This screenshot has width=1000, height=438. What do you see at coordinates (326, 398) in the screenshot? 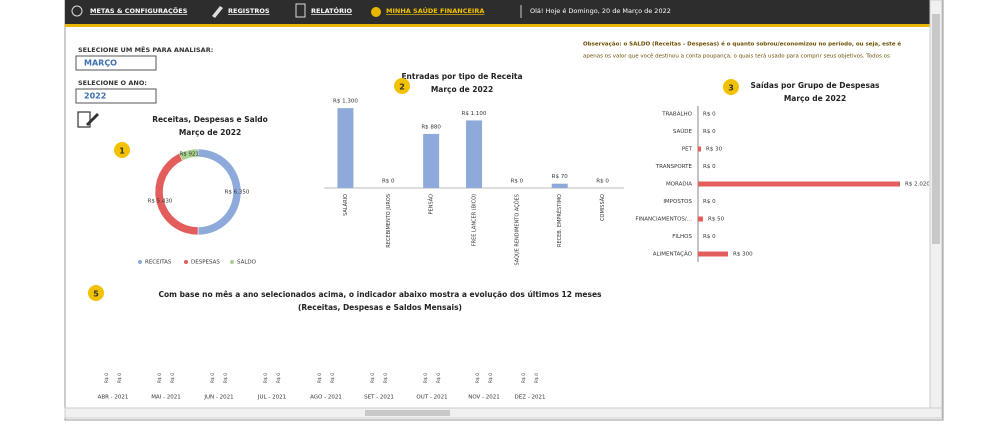
I see `x-tick-label: AGO - 2021` at bounding box center [326, 398].